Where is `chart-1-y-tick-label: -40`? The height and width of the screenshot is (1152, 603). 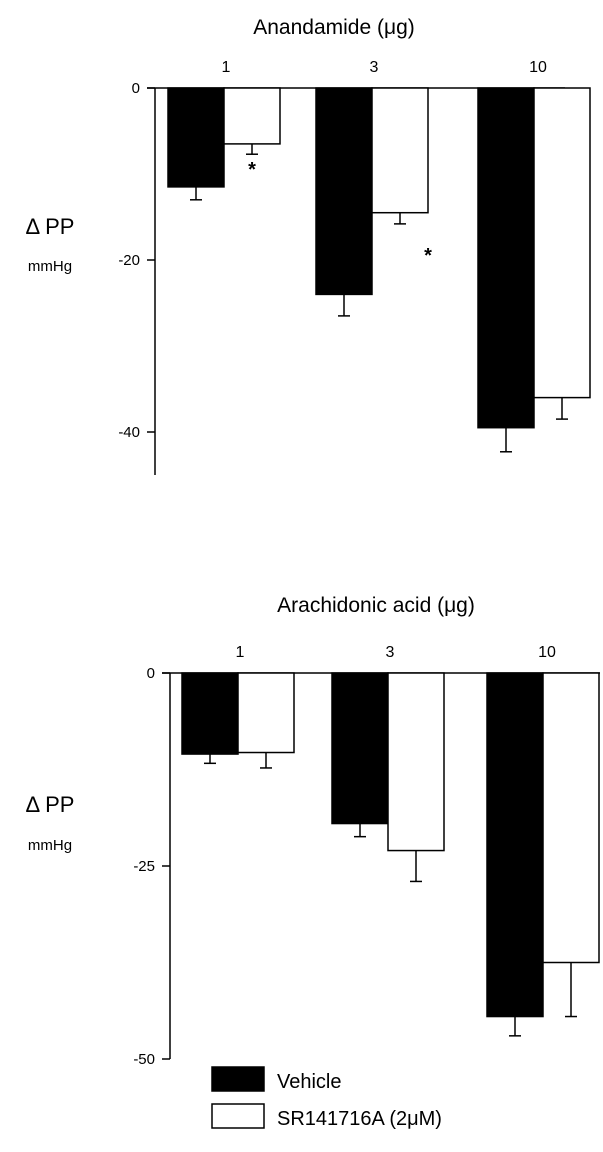
chart-1-y-tick-label: -40 is located at coordinates (129, 432).